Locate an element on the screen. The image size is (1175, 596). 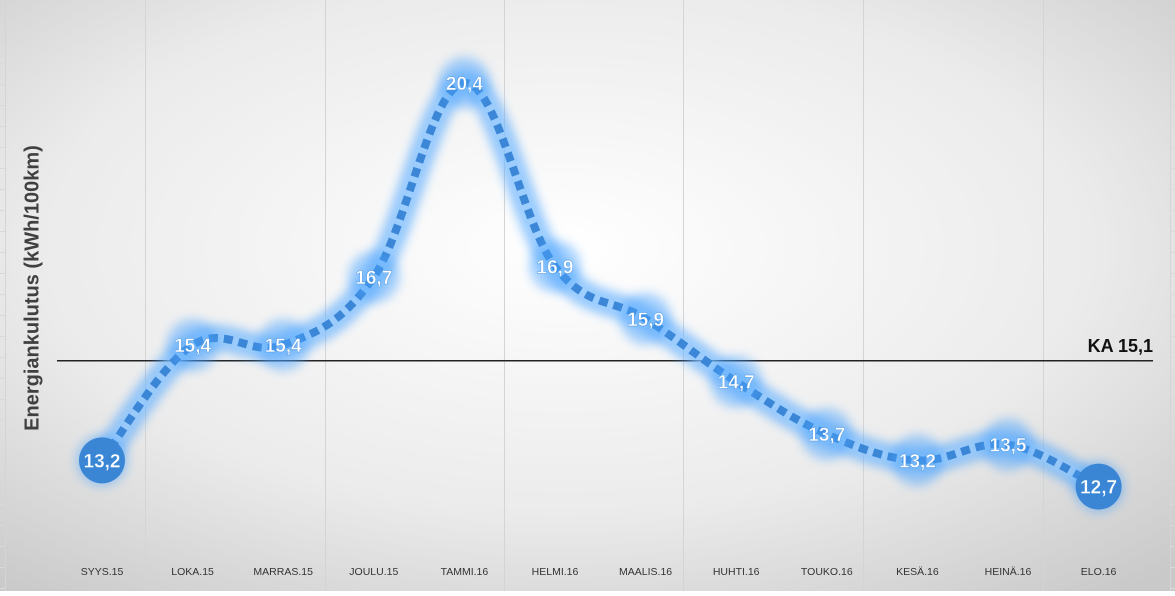
data-label: 15,9 is located at coordinates (645, 320).